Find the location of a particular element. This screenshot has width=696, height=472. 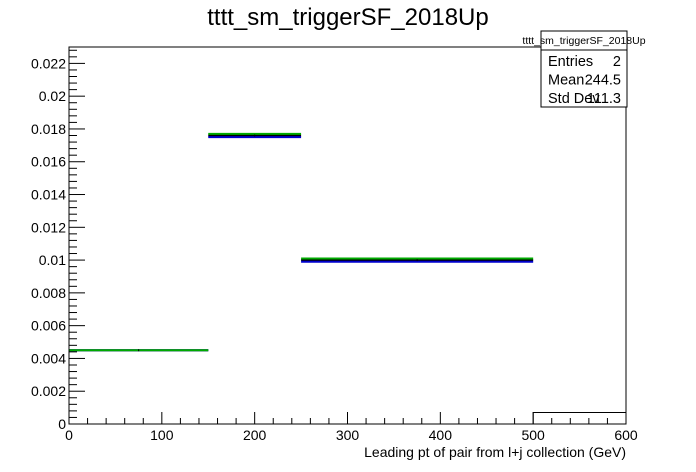

y-tick-label: 0.022 is located at coordinates (48, 63).